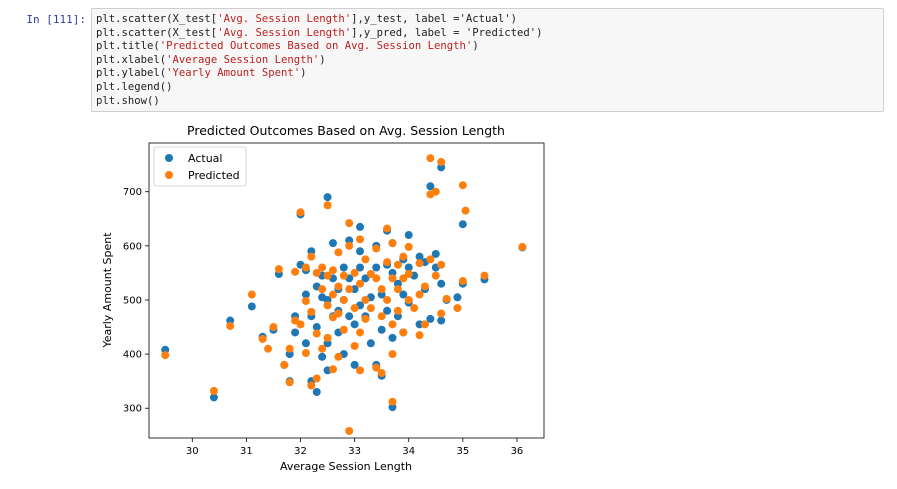 This screenshot has width=897, height=489. I want to click on code-token-post: ],y_test, label ='Actual'), so click(434, 19).